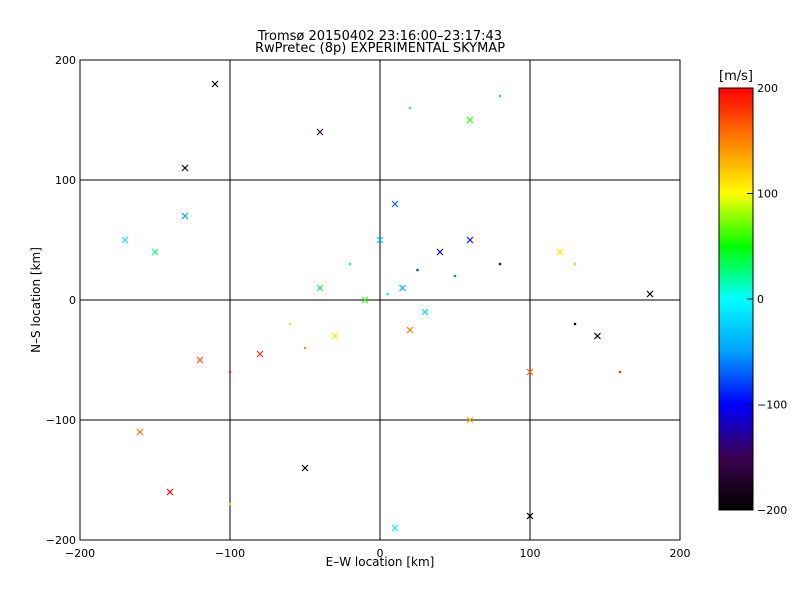  What do you see at coordinates (760, 299) in the screenshot?
I see `colorbar-tick-label: 0` at bounding box center [760, 299].